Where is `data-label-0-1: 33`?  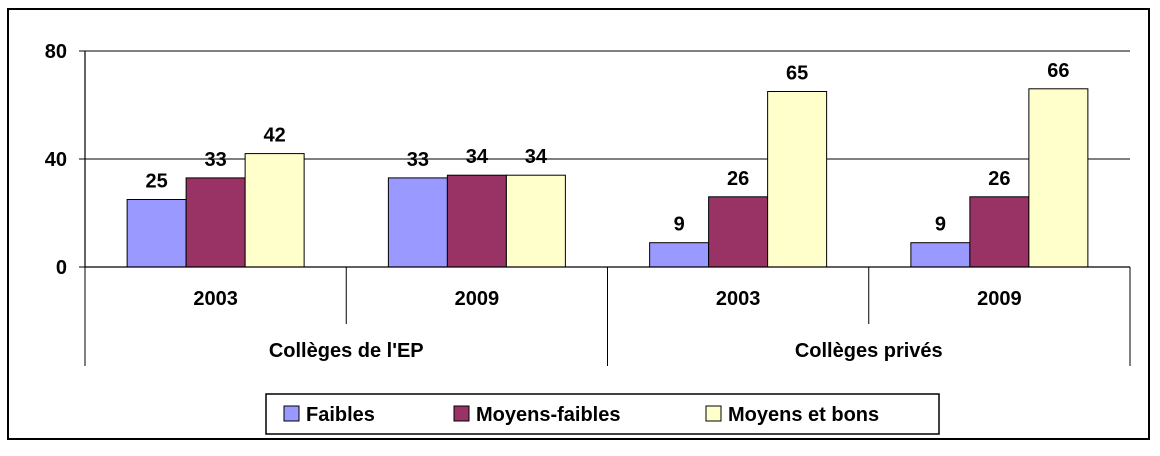
data-label-0-1: 33 is located at coordinates (418, 160).